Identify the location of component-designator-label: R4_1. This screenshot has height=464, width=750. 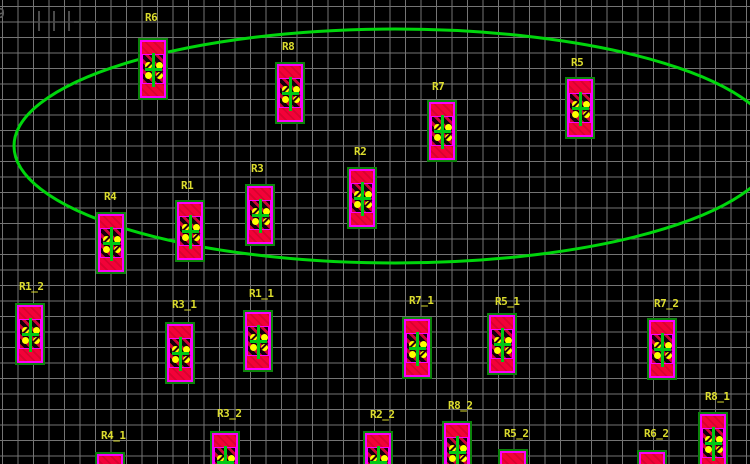
(113, 435).